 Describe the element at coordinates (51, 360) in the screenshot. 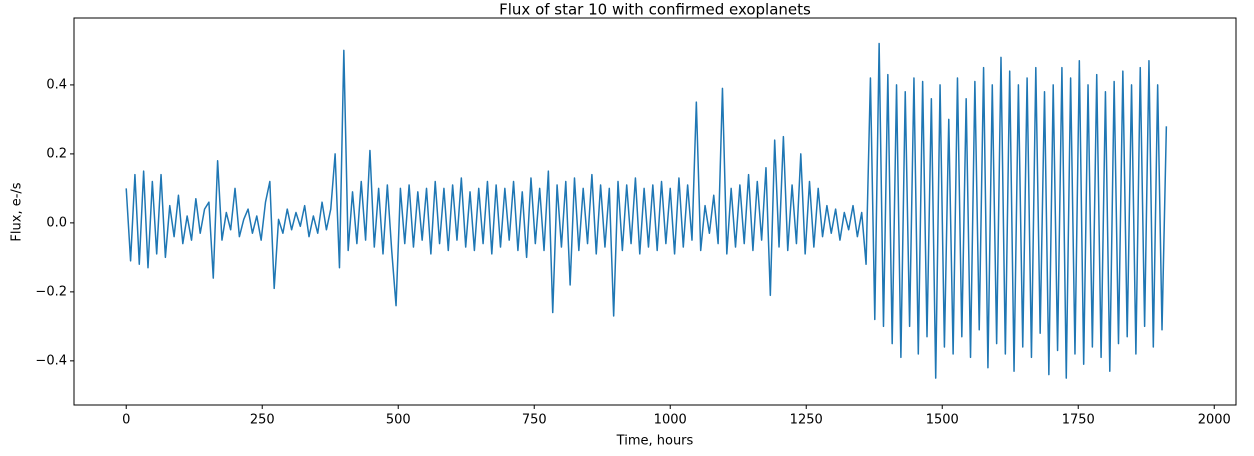

I see `y-tick-label: −0.4` at that location.